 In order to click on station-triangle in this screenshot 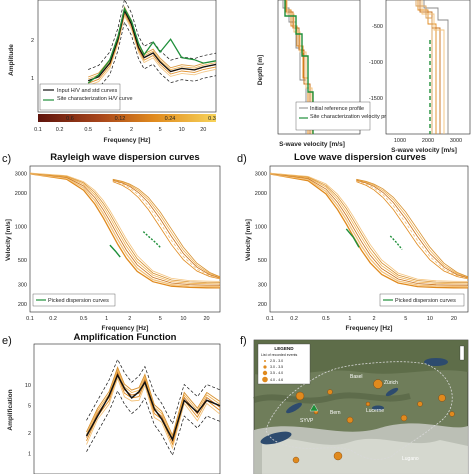, I will do `click(314, 407)`.